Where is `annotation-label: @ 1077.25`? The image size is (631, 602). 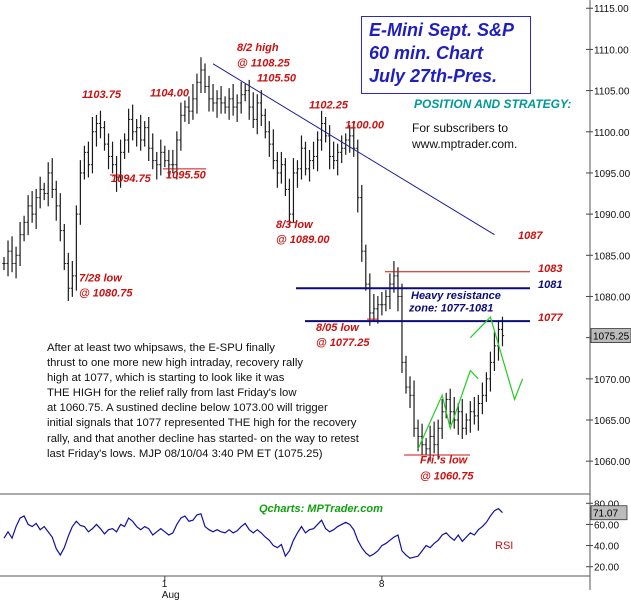
annotation-label: @ 1077.25 is located at coordinates (343, 343).